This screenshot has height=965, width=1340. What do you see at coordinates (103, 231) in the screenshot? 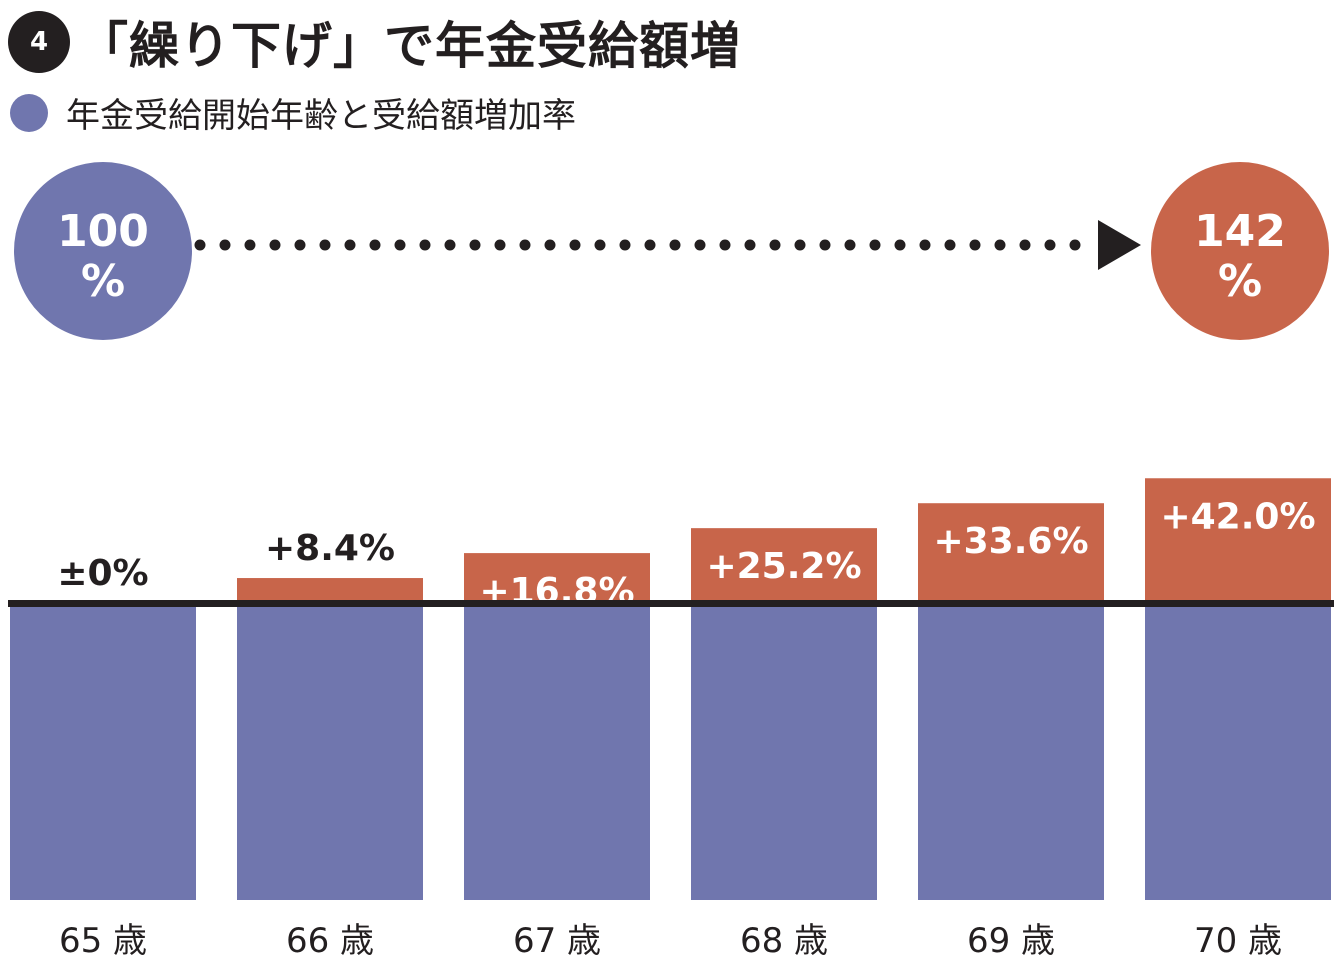
I see `start-percent-value: 100` at bounding box center [103, 231].